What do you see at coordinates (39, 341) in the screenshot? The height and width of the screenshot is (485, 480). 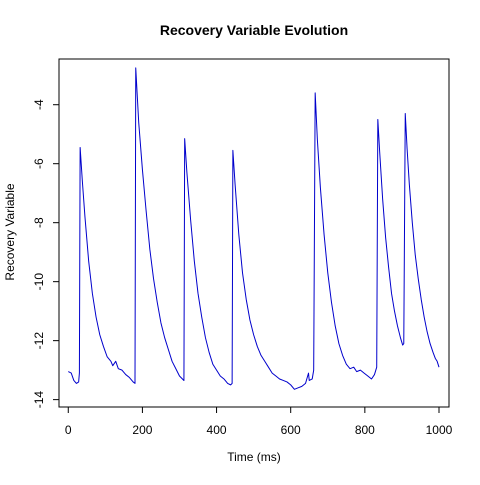 I see `y-tick-label: -12` at bounding box center [39, 341].